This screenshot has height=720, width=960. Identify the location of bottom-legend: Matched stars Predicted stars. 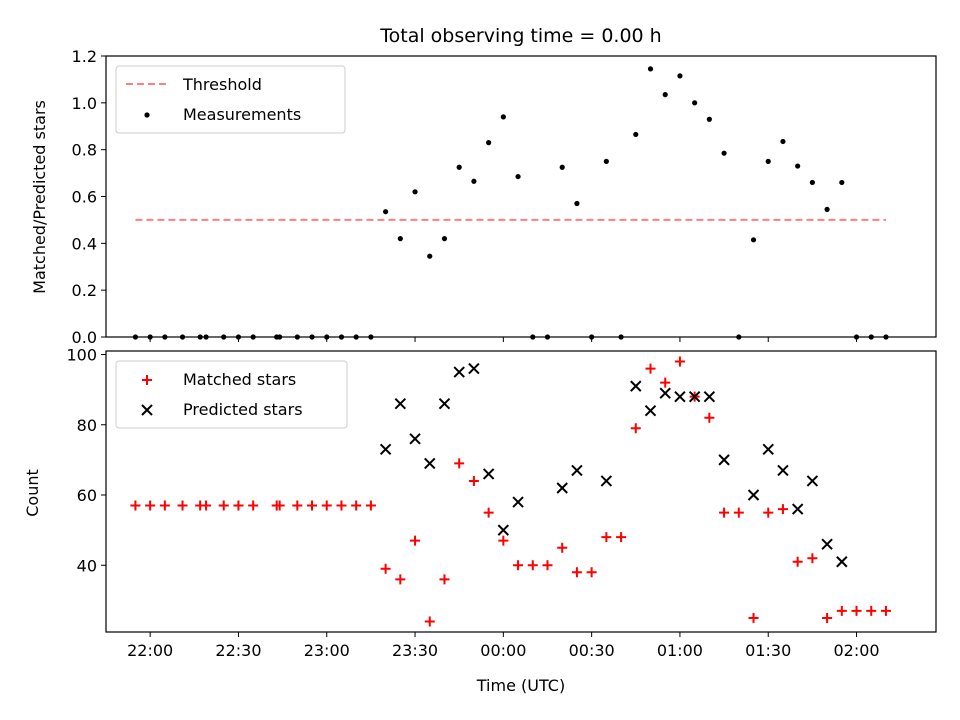
(231, 394).